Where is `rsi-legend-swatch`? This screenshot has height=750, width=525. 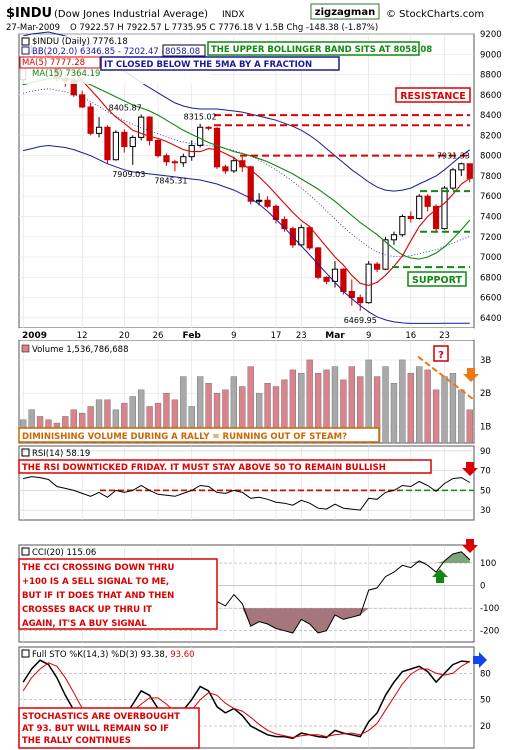
rsi-legend-swatch is located at coordinates (25, 452).